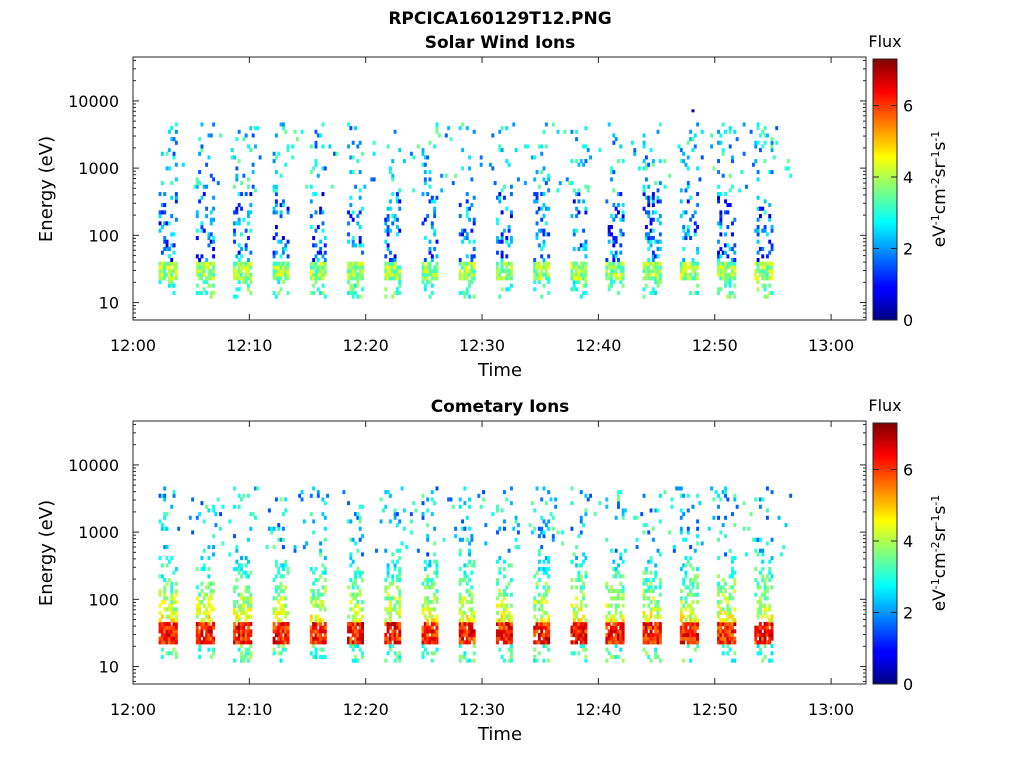  What do you see at coordinates (46, 189) in the screenshot?
I see `y-axis-label: Energy (eV)` at bounding box center [46, 189].